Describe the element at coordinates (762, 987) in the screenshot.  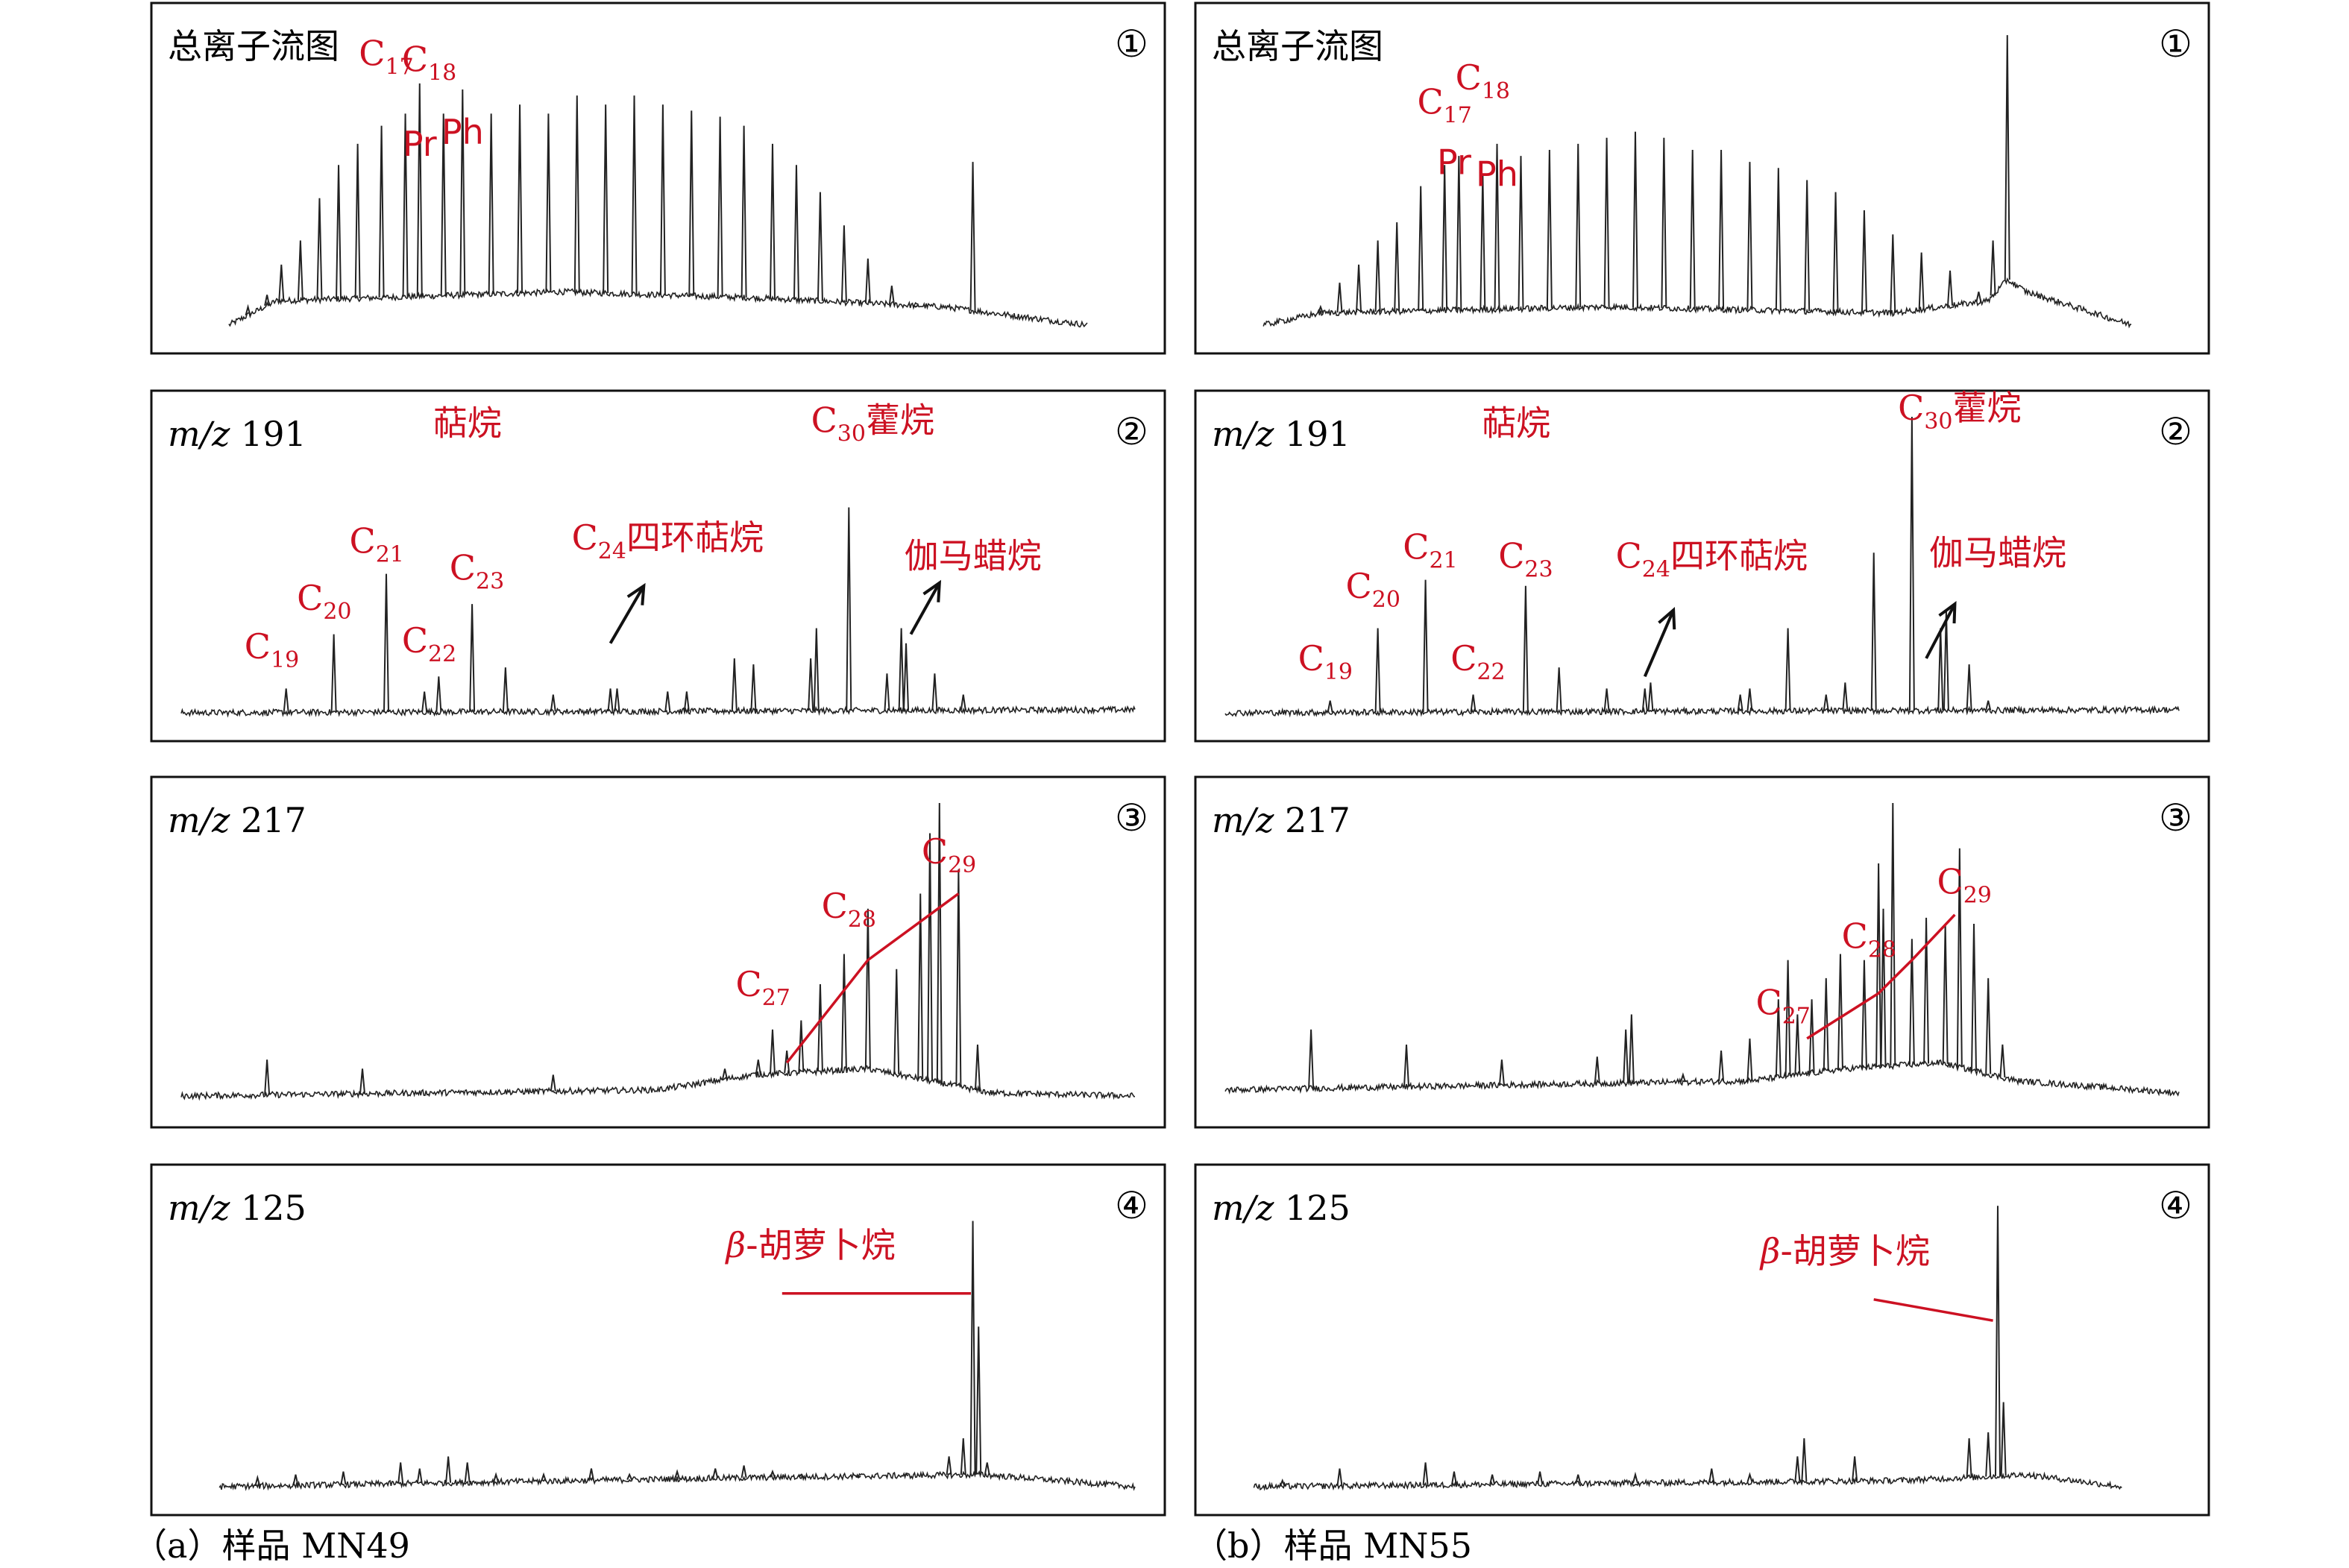
I see `peak-label: C27` at that location.